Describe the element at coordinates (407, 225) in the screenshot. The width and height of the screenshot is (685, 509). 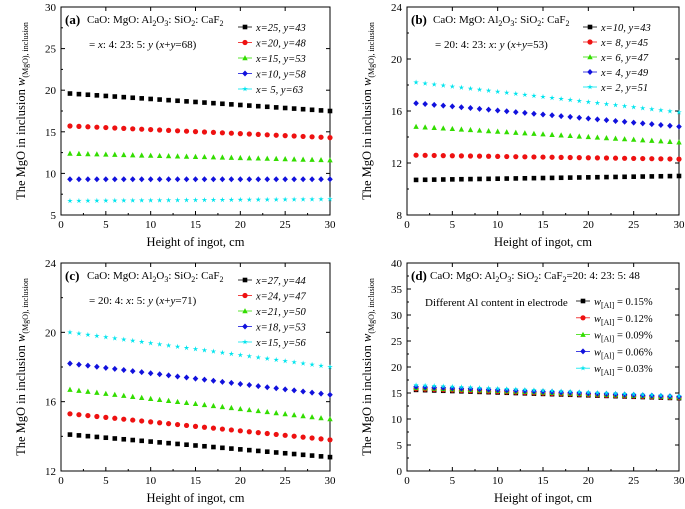
I see `x-tick-label: 0` at that location.